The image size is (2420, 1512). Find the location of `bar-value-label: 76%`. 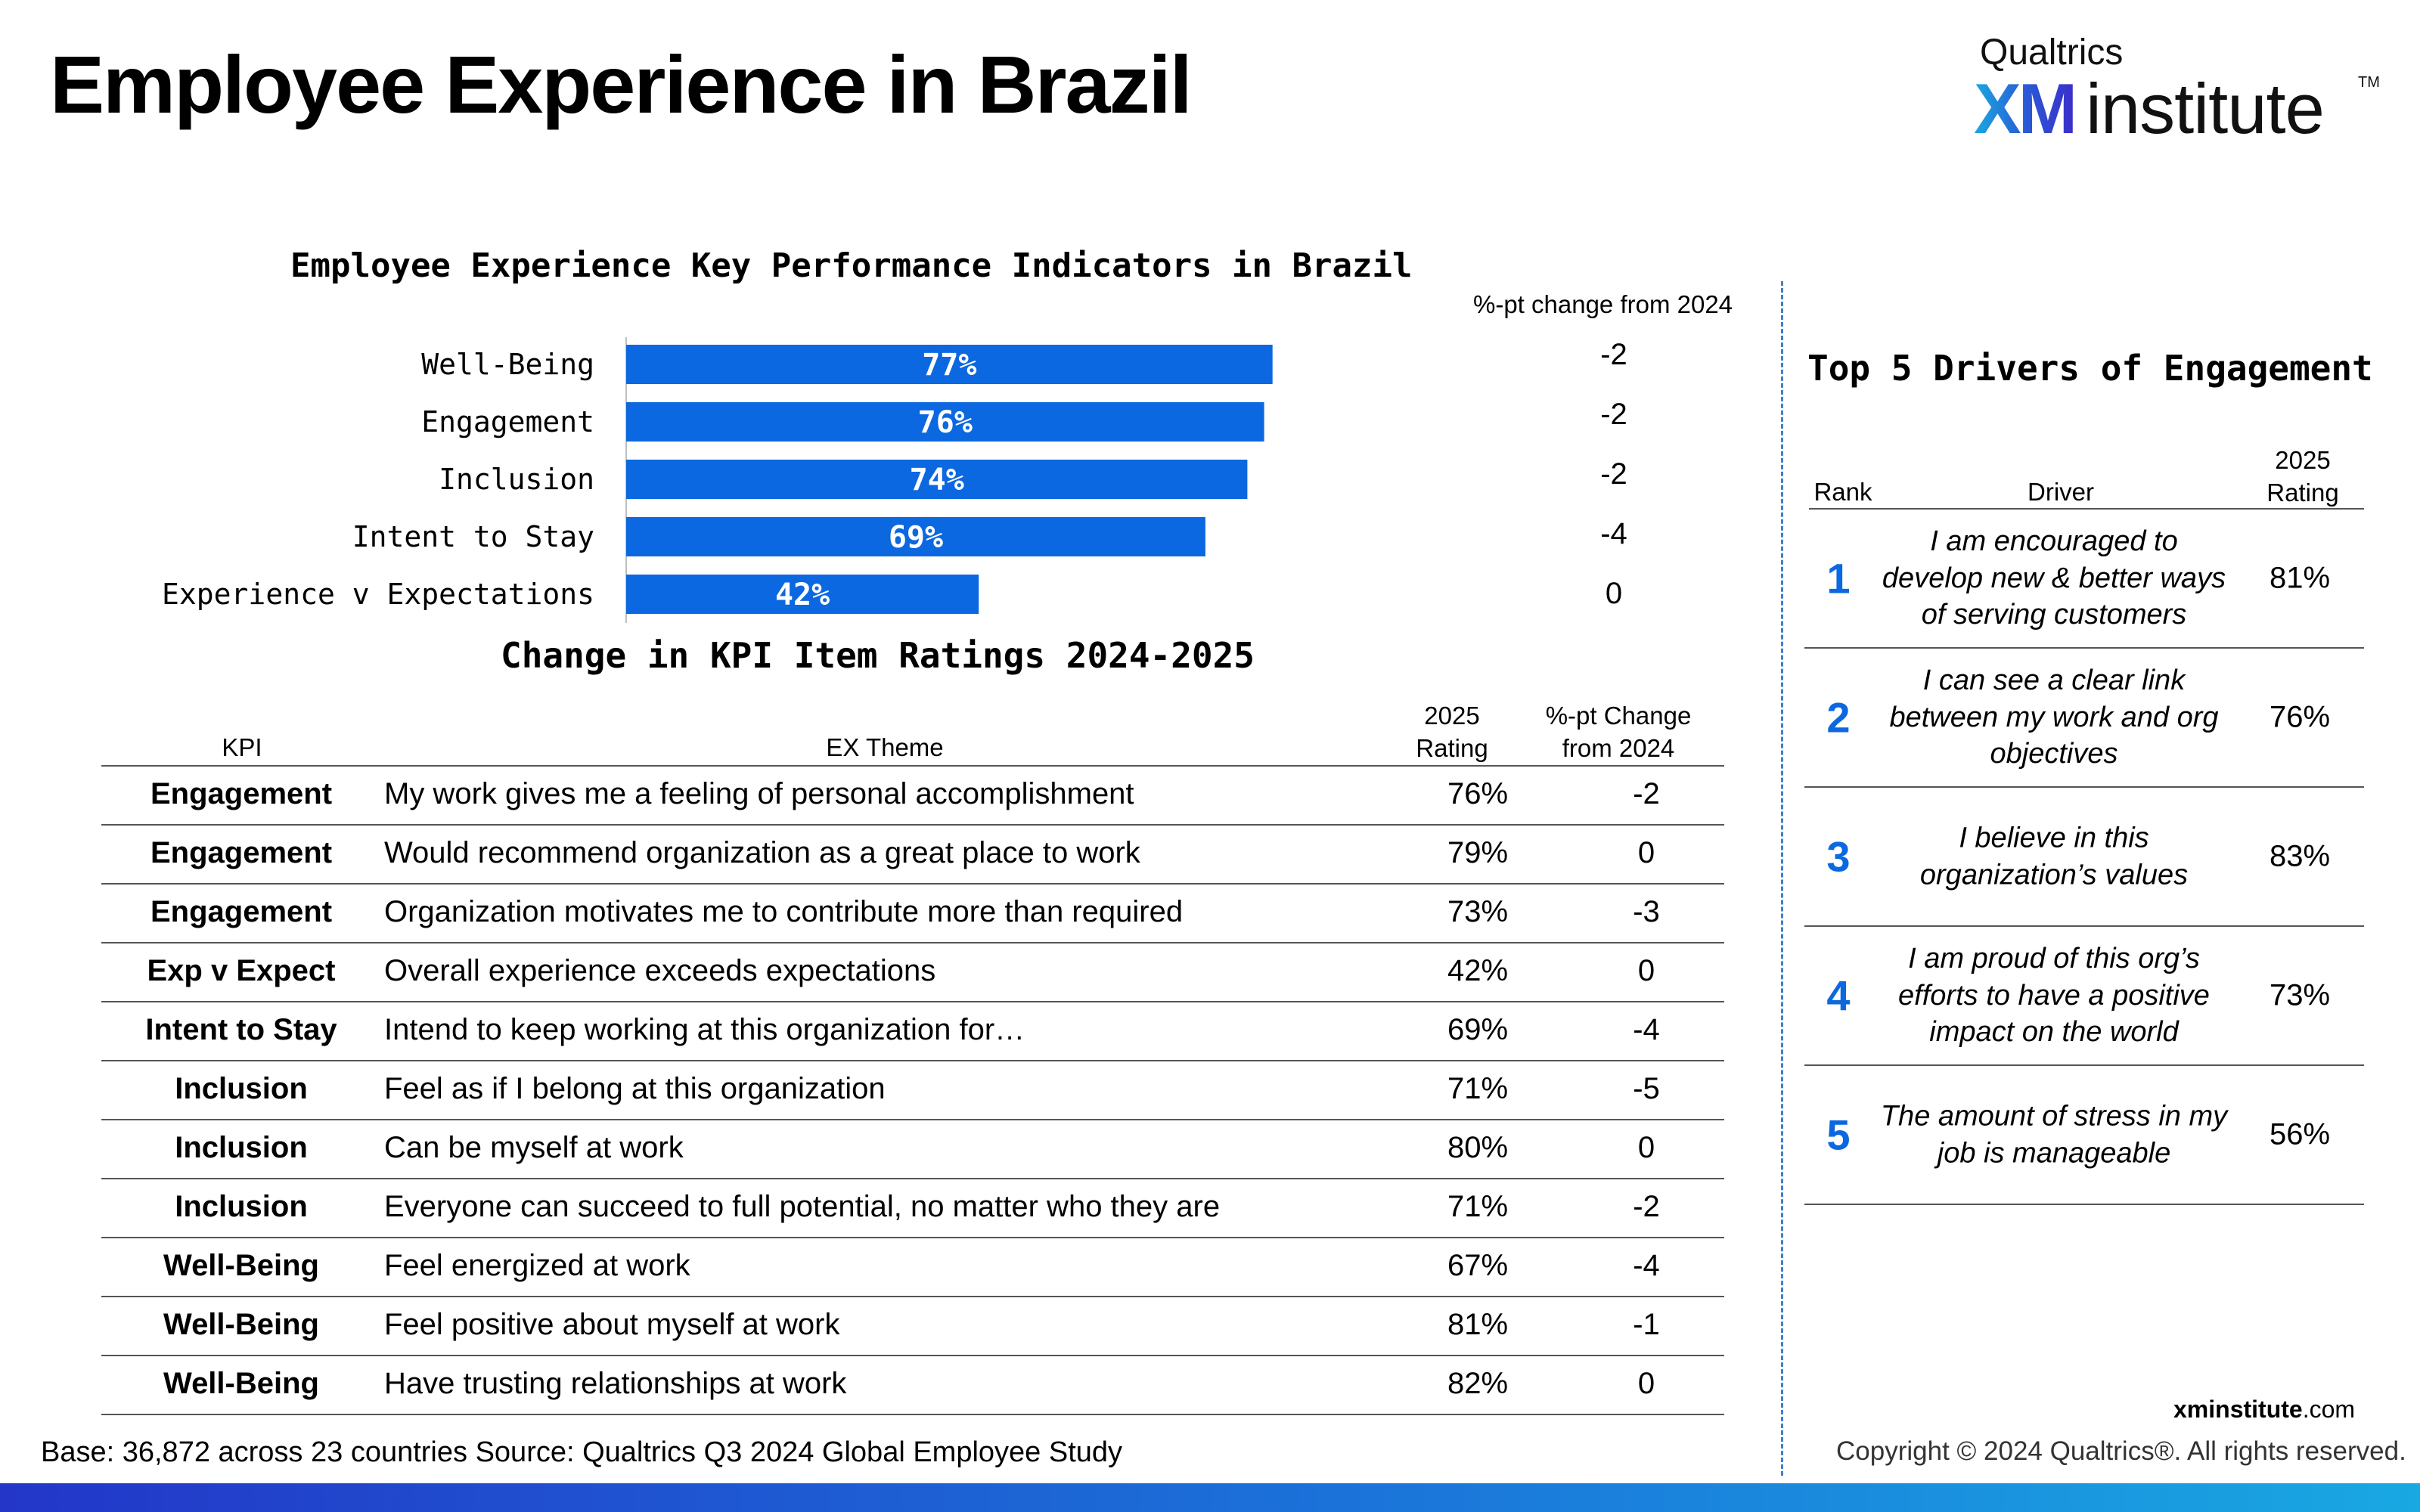

bar-value-label: 76% is located at coordinates (945, 423).